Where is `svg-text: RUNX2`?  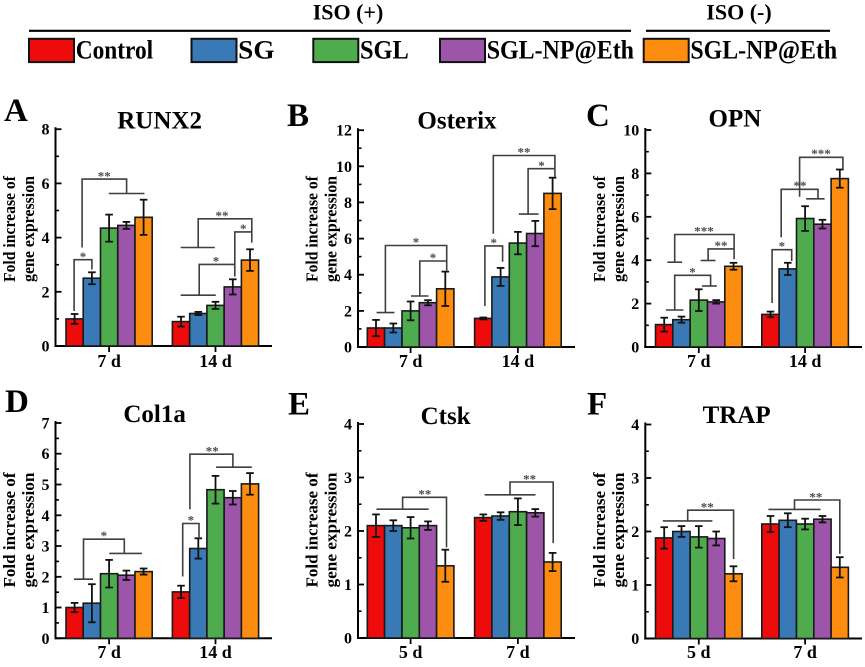 svg-text: RUNX2 is located at coordinates (159, 121).